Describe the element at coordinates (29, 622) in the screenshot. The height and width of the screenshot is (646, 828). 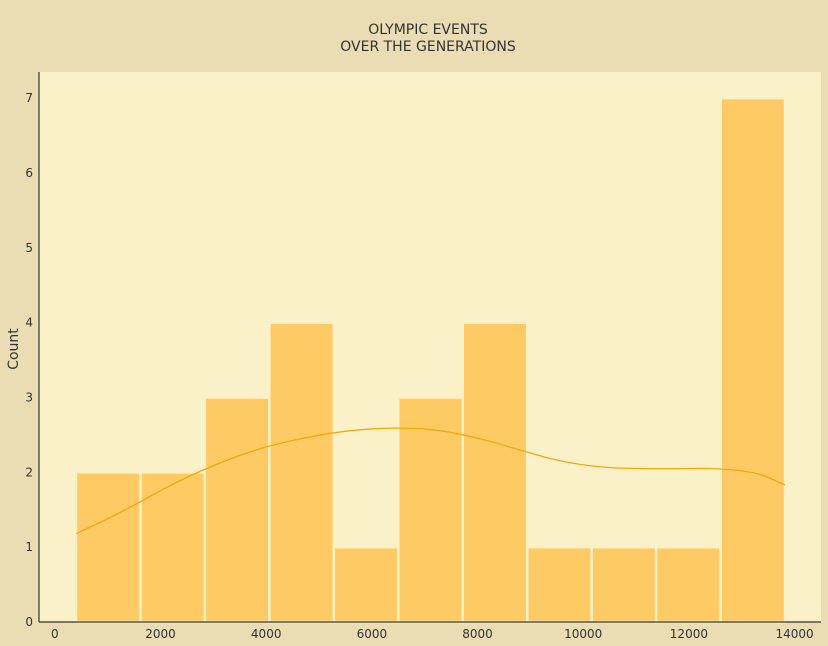
I see `y-tick-label: 0` at that location.